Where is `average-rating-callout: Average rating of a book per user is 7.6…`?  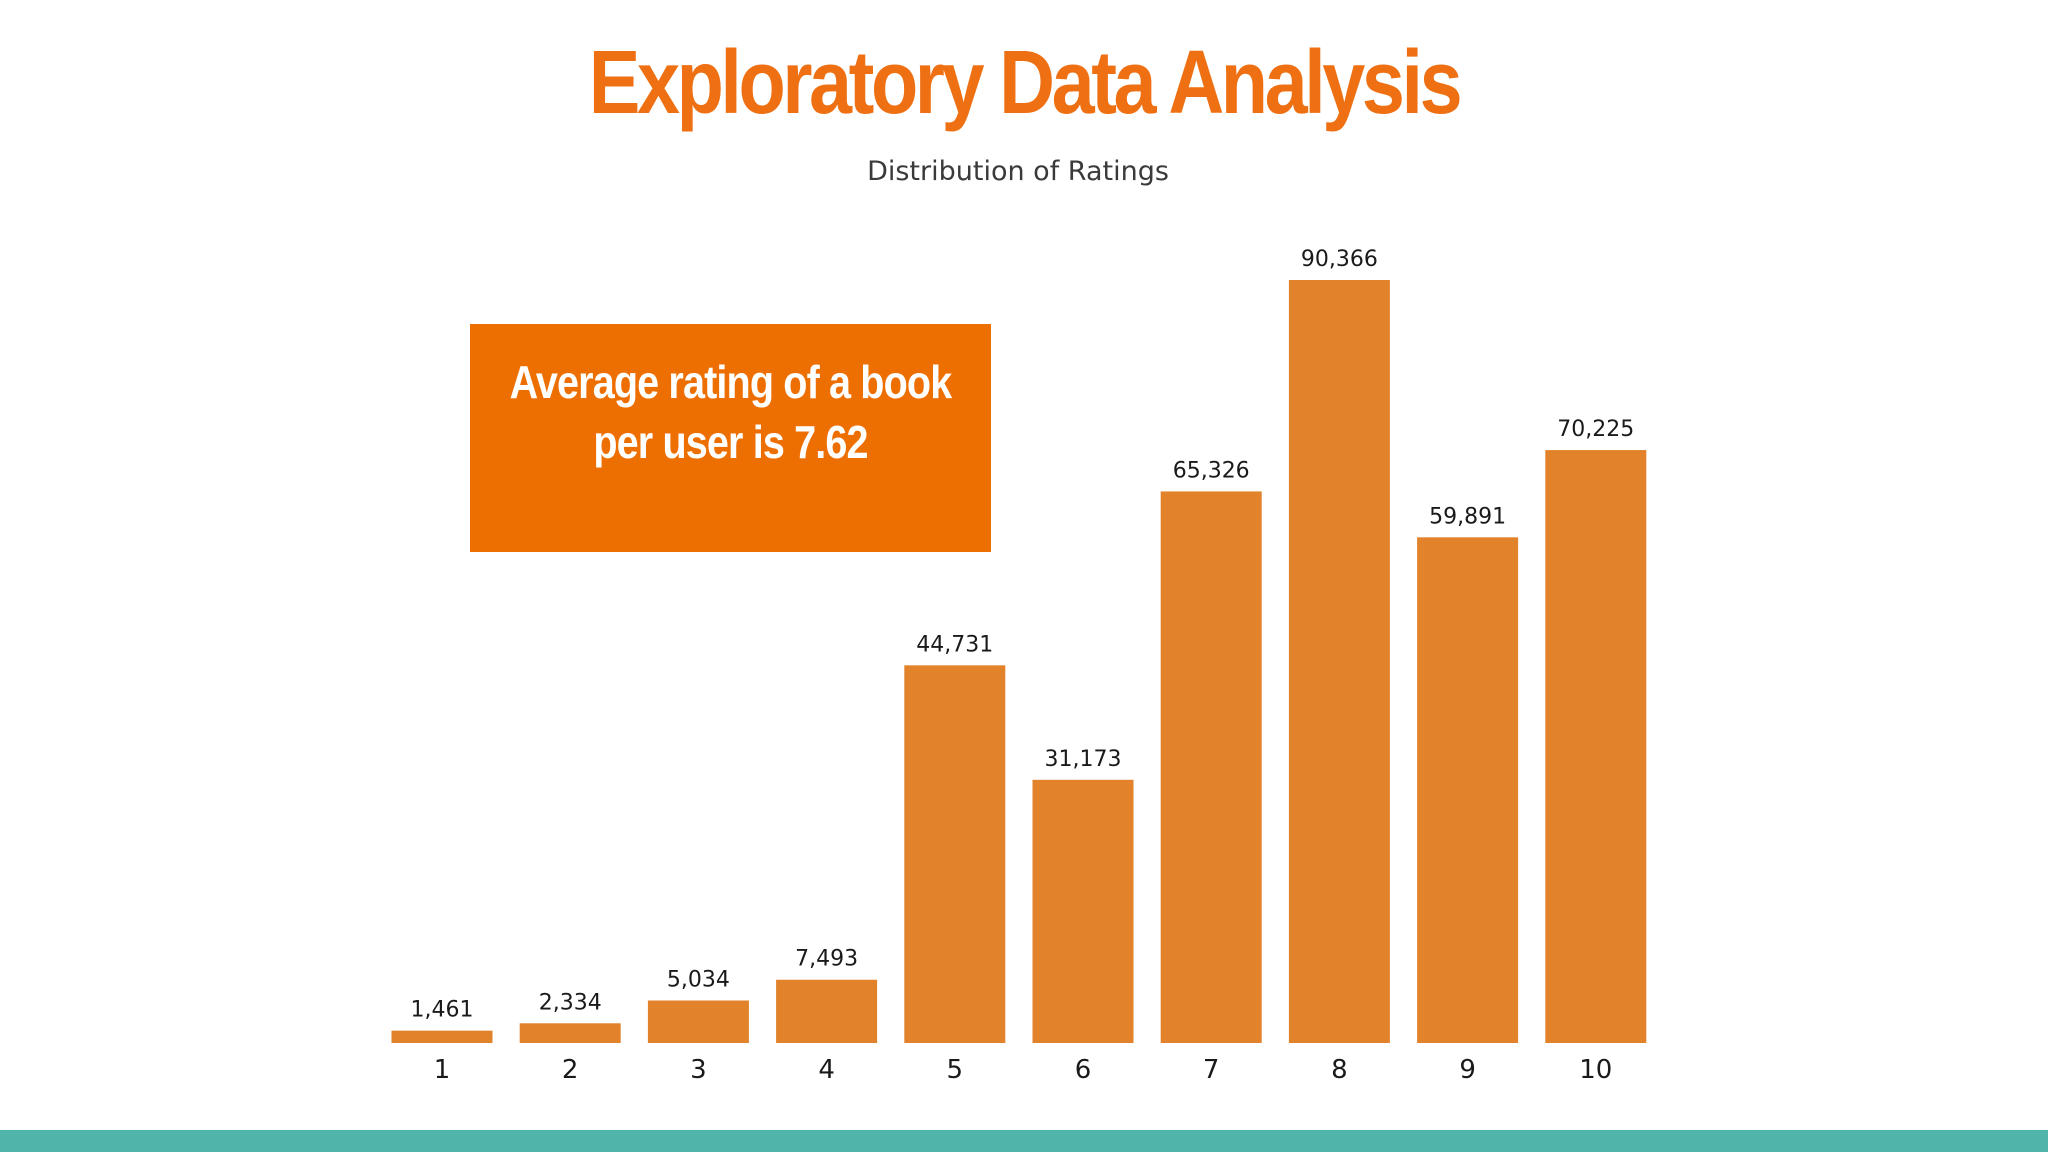 average-rating-callout: Average rating of a book per user is 7.6… is located at coordinates (730, 438).